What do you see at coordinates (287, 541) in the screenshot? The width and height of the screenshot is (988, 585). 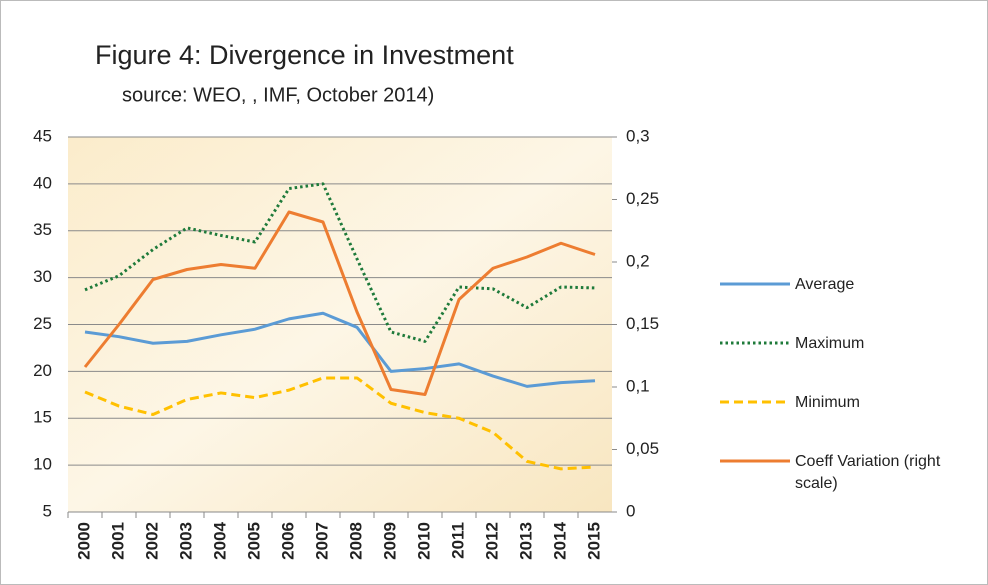 I see `x-tick-label: 2006` at bounding box center [287, 541].